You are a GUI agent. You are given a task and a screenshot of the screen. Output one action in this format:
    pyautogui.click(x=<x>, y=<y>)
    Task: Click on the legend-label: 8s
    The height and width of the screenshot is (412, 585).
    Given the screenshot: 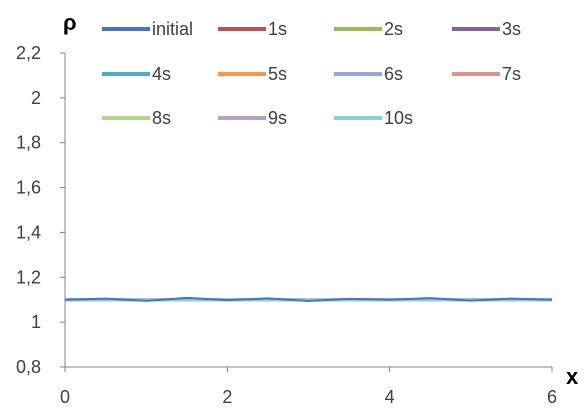 What is the action you would take?
    pyautogui.click(x=161, y=118)
    